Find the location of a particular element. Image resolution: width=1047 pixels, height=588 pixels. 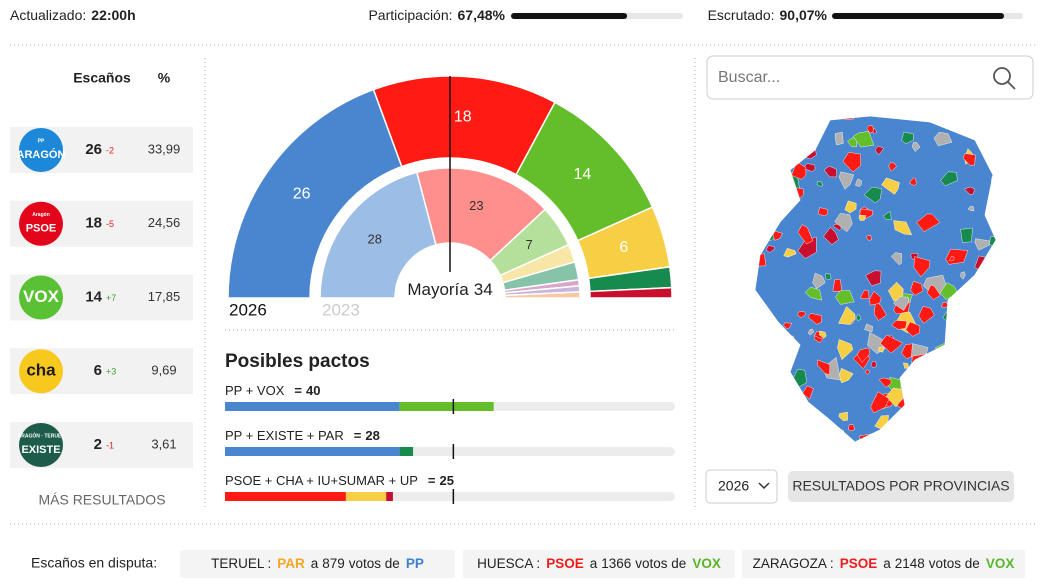

seat-label: 14 is located at coordinates (583, 174).